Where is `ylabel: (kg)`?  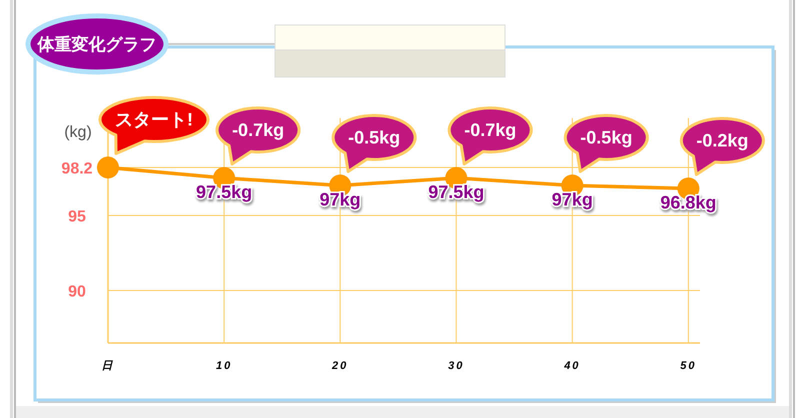 ylabel: (kg) is located at coordinates (78, 132).